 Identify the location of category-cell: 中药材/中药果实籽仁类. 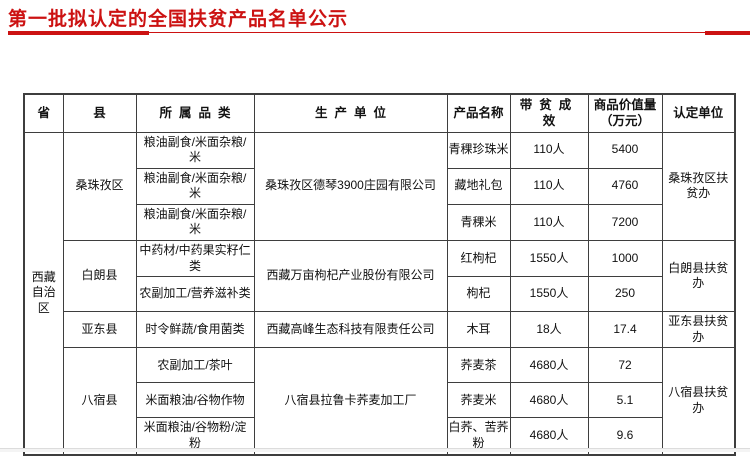
(195, 259).